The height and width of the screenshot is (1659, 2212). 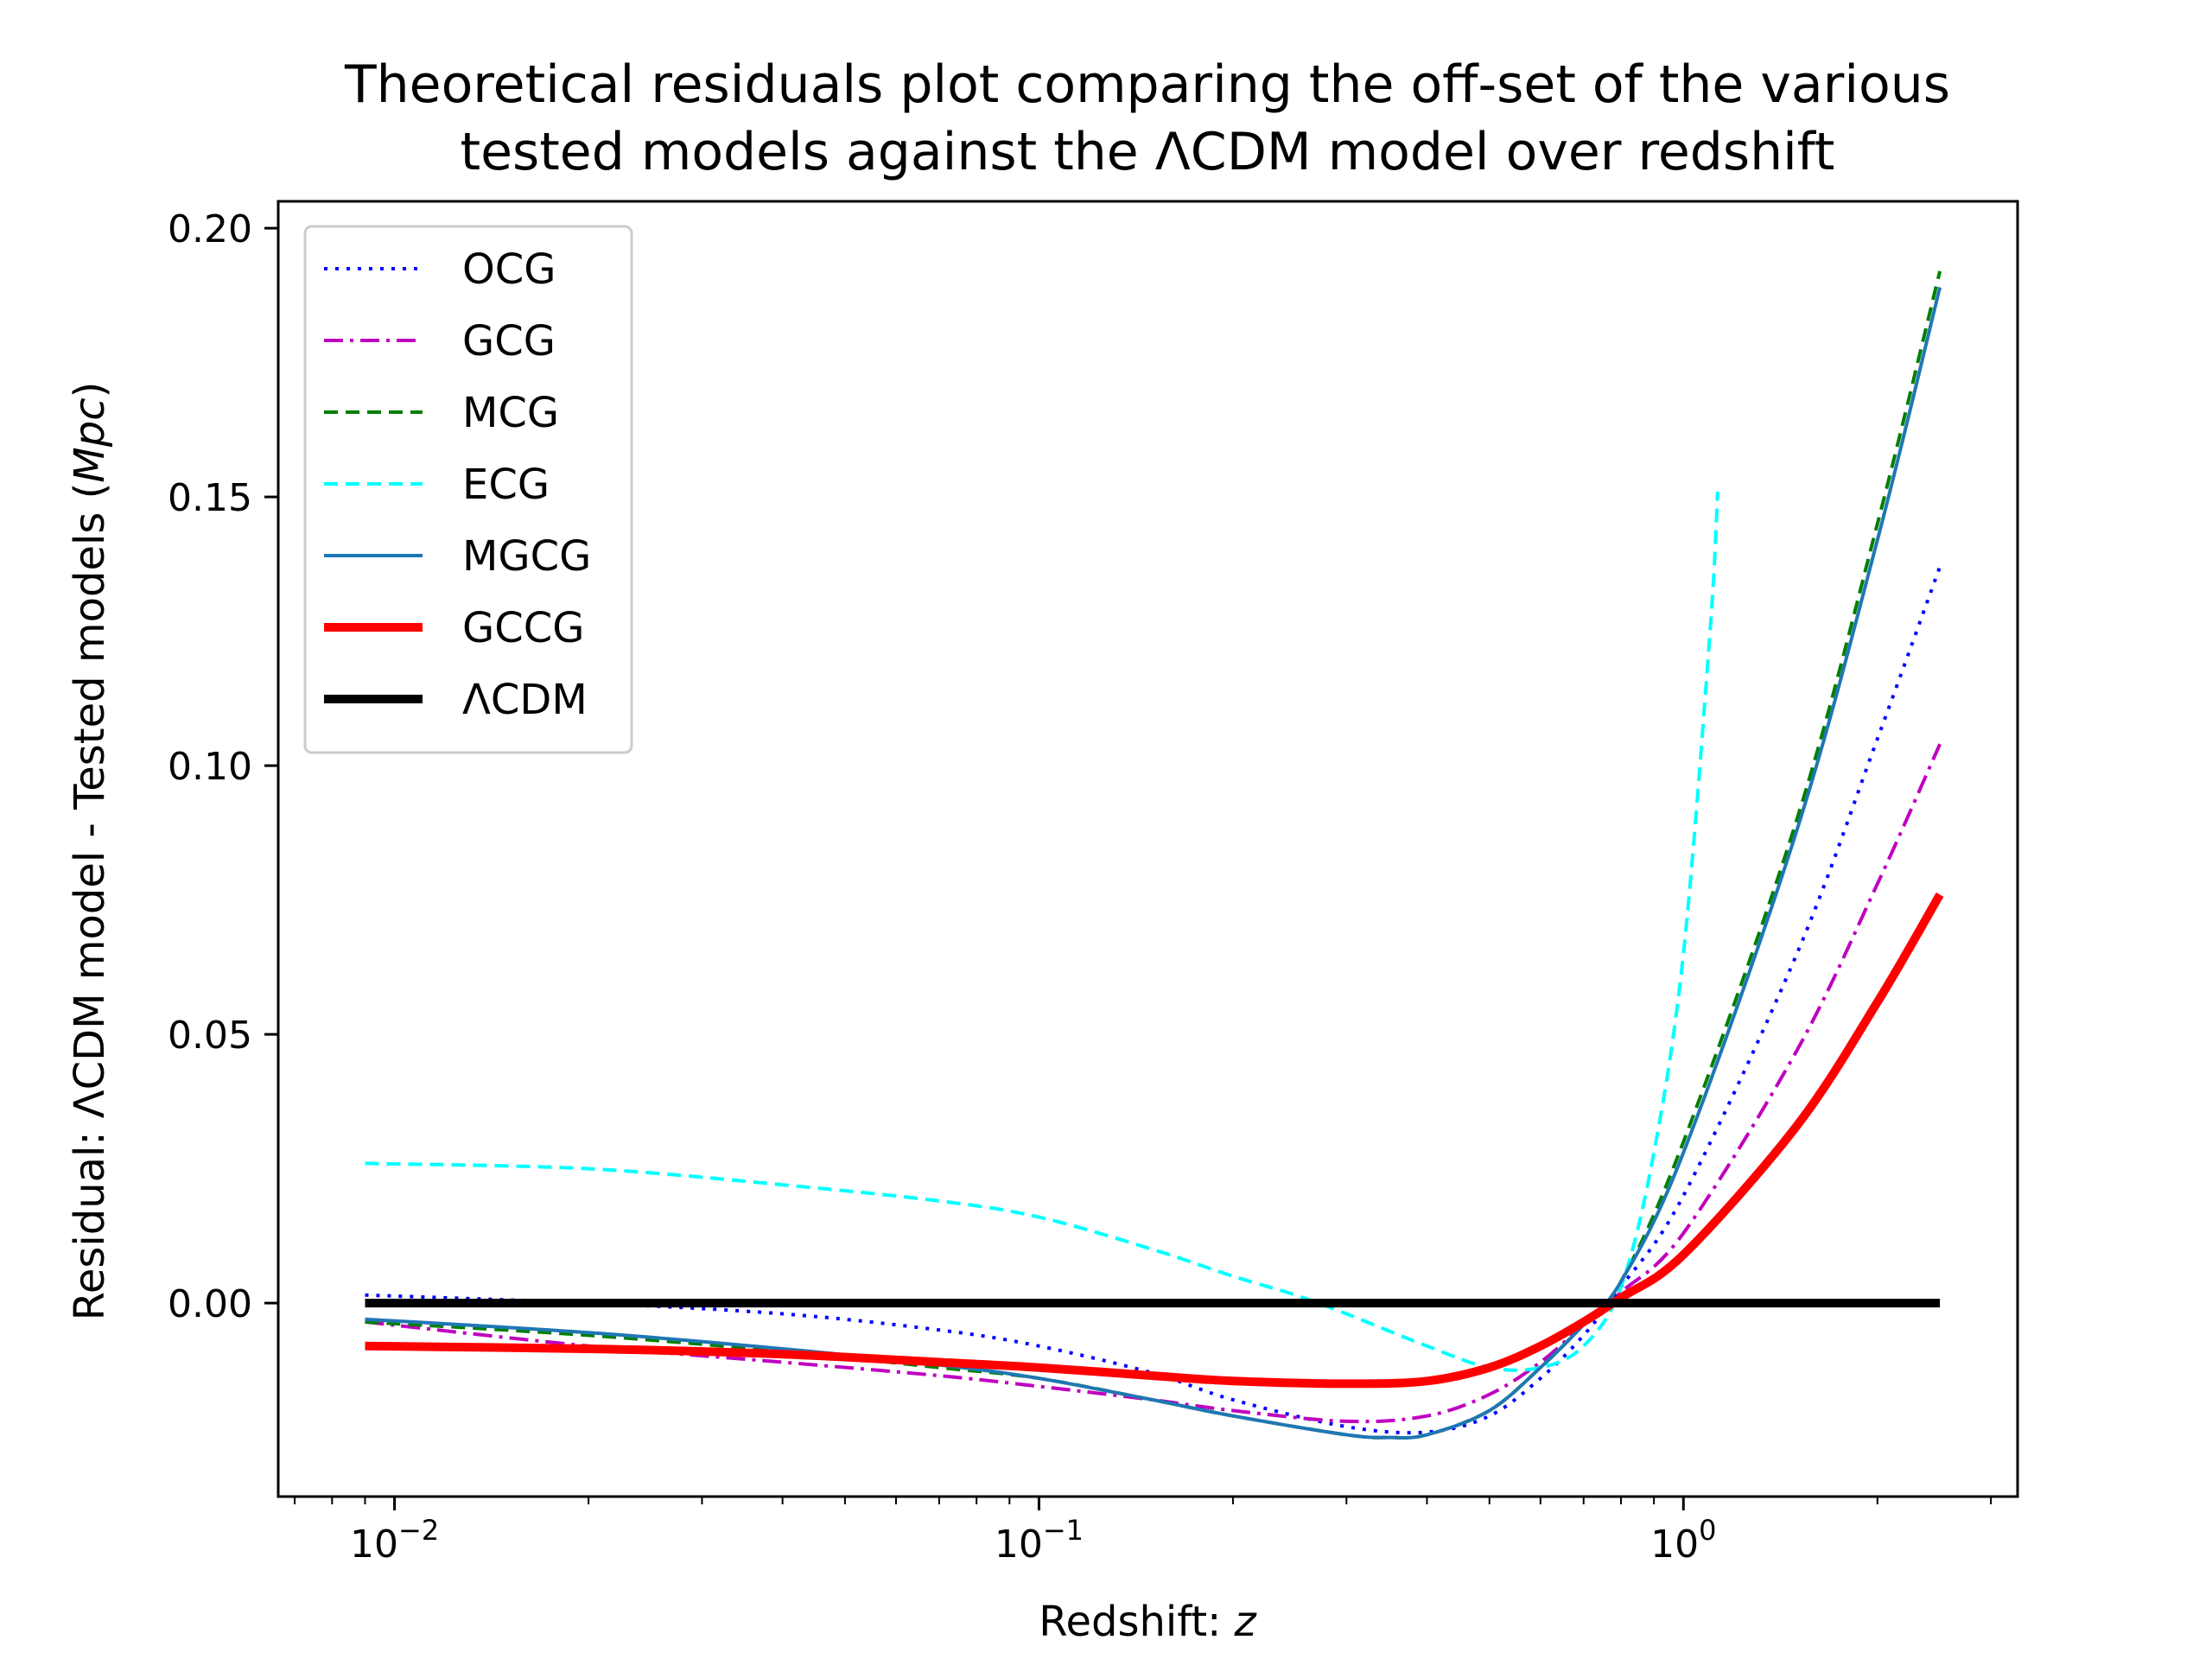 What do you see at coordinates (90, 390) in the screenshot?
I see `y-axis-label-close: )` at bounding box center [90, 390].